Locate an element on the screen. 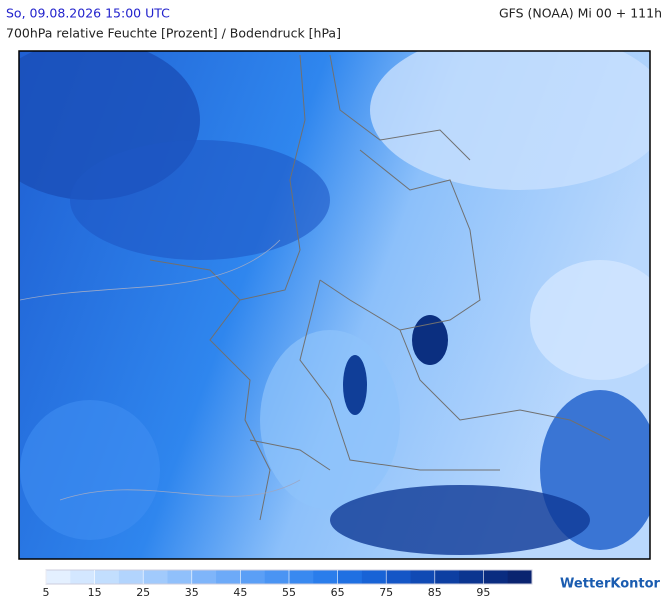  date: So, 09.08.2026 15:00 UTC is located at coordinates (88, 13).